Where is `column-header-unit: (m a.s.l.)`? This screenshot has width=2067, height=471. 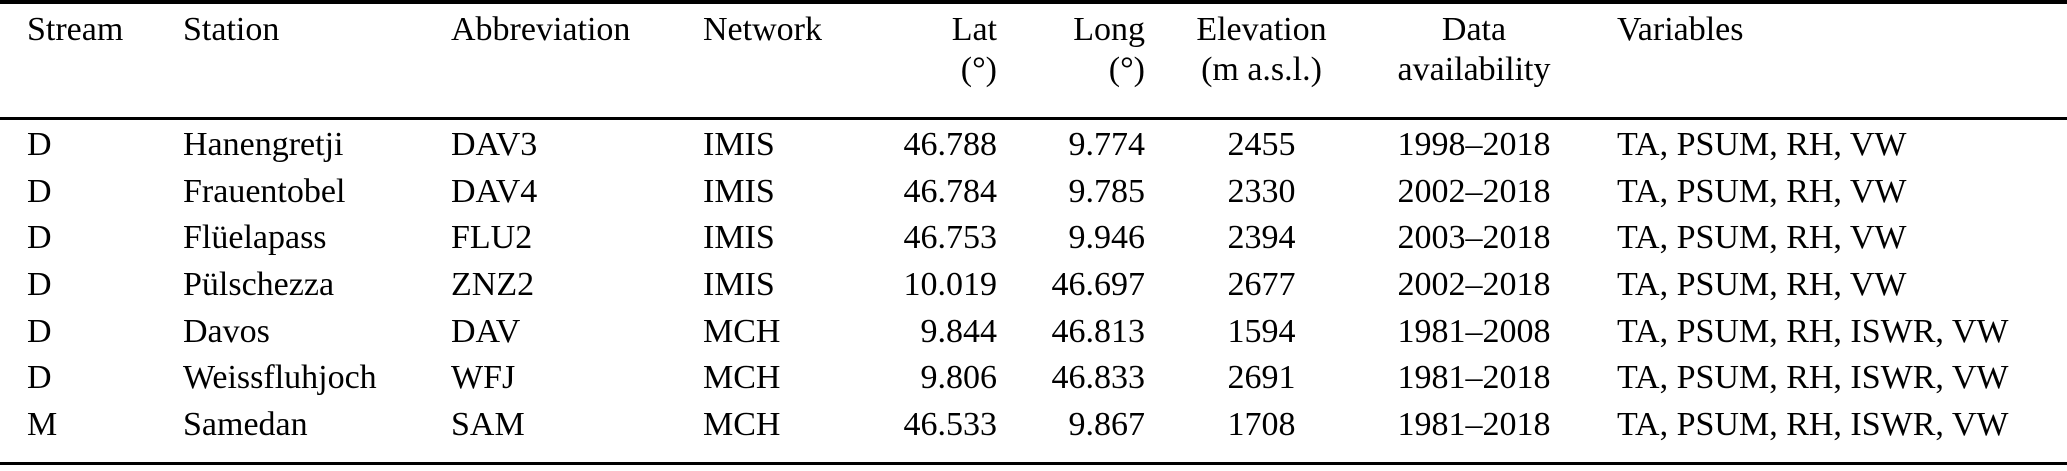 column-header-unit: (m a.s.l.) is located at coordinates (1261, 69).